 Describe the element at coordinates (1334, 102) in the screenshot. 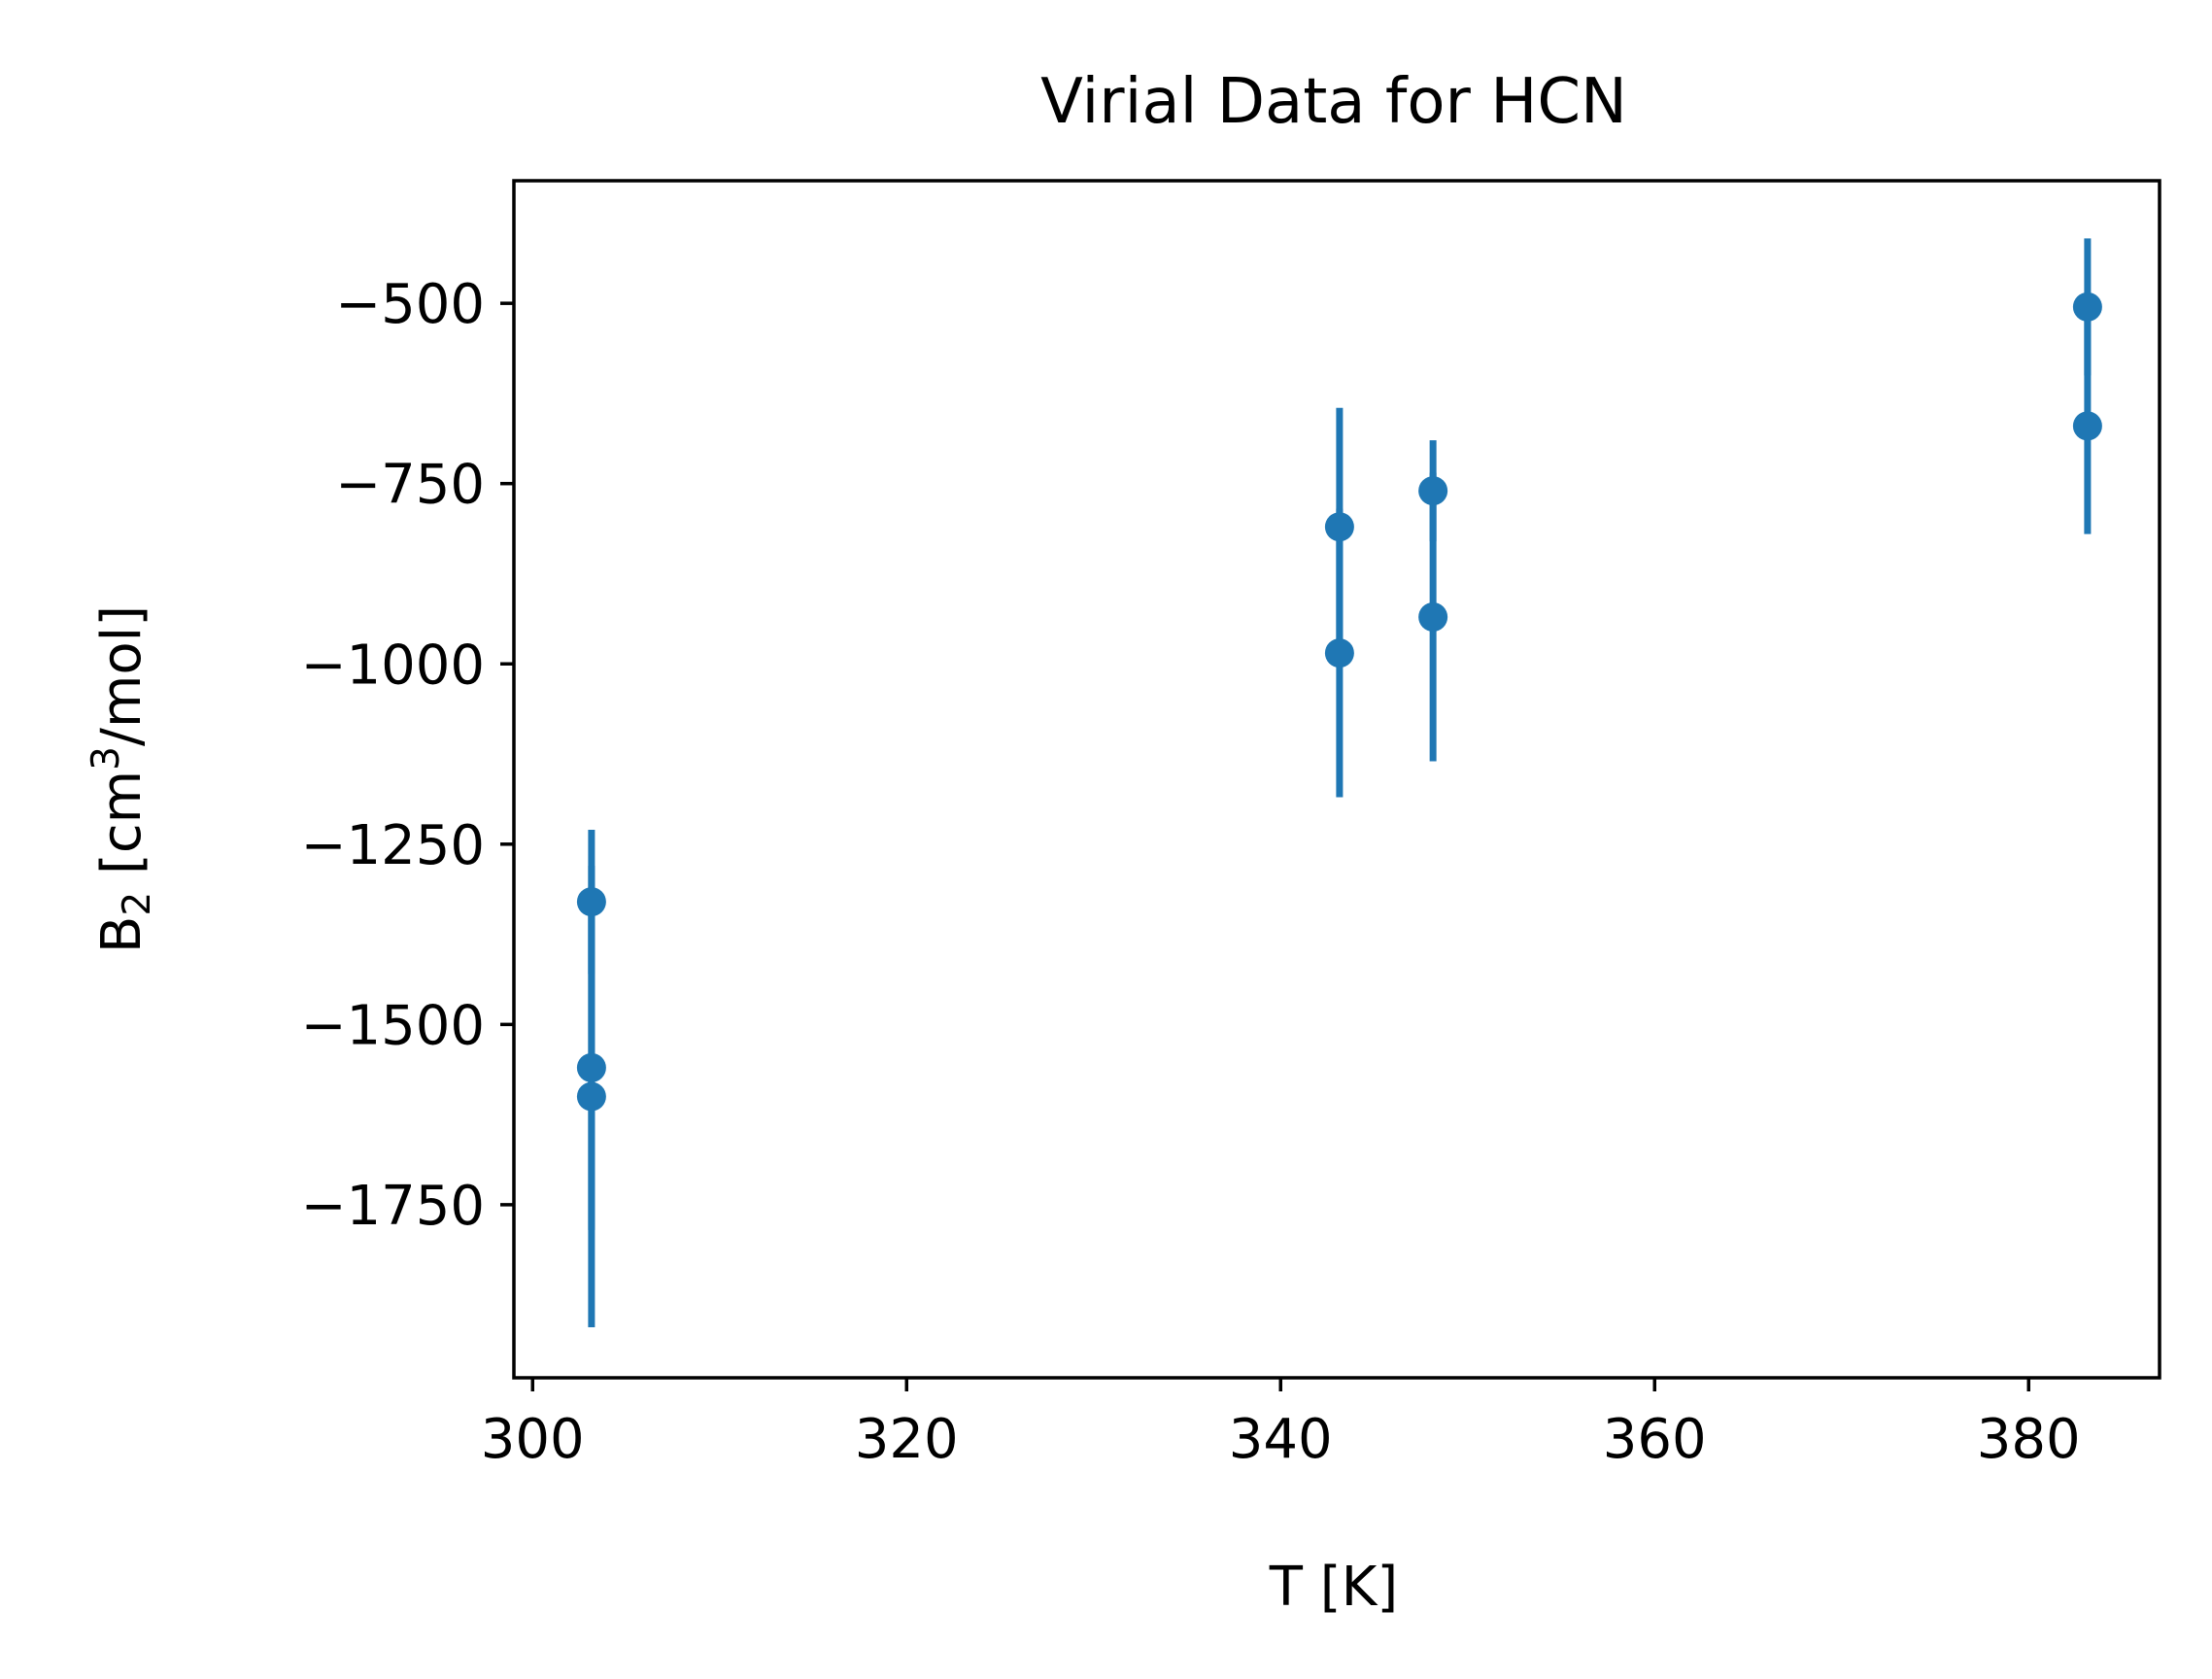

I see `chart-title: Virial Data for HCN` at that location.